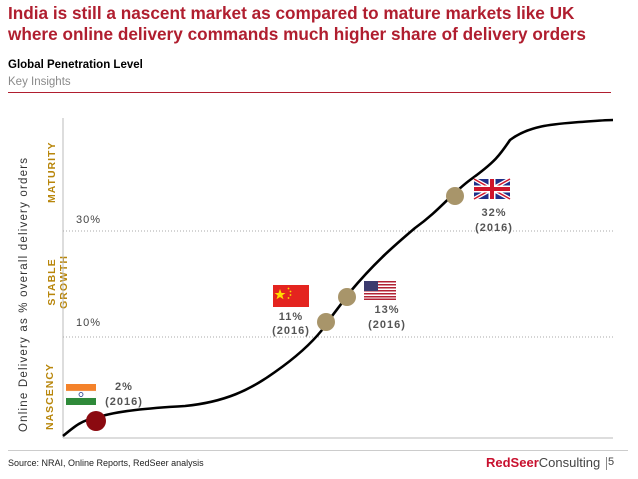 The height and width of the screenshot is (479, 638). I want to click on india-year-label: (2016), so click(124, 402).